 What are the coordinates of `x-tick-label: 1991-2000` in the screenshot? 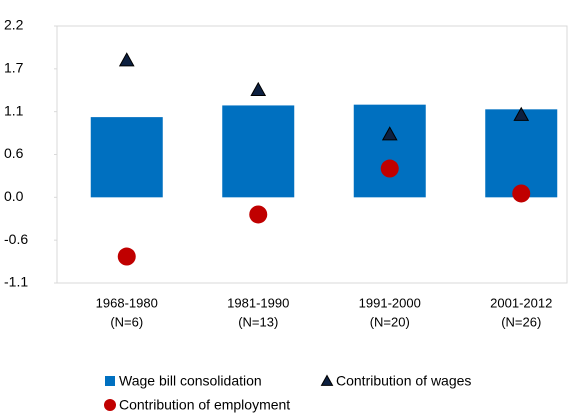 It's located at (390, 302).